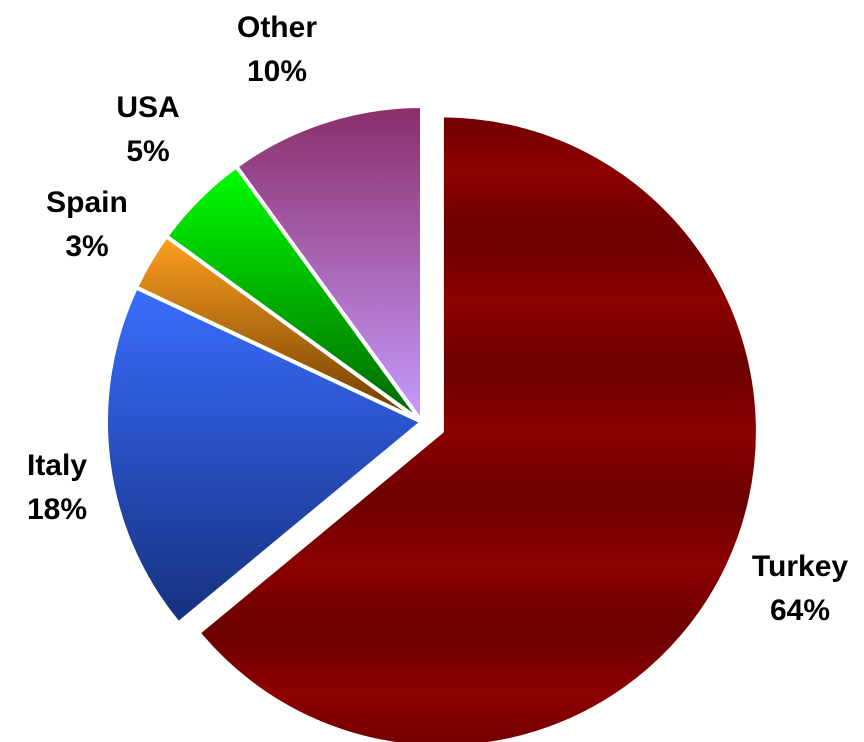 This screenshot has width=864, height=742. Describe the element at coordinates (87, 202) in the screenshot. I see `slice-label-spain: Spain` at that location.